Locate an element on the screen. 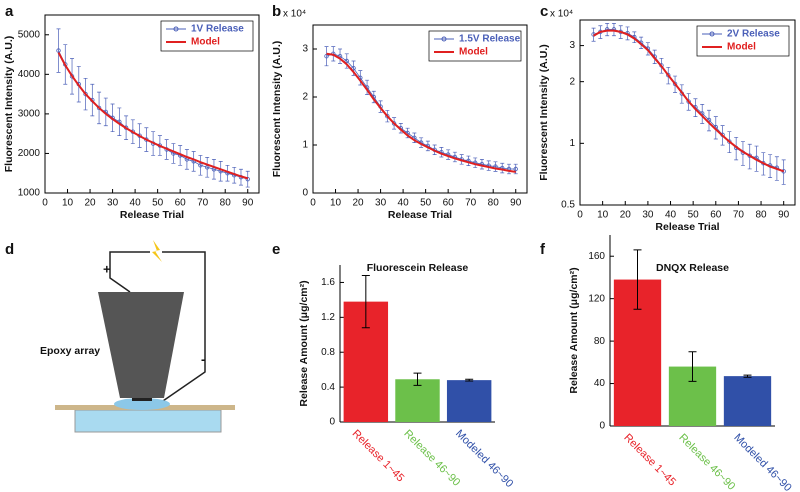  panel-letter: b is located at coordinates (276, 11).